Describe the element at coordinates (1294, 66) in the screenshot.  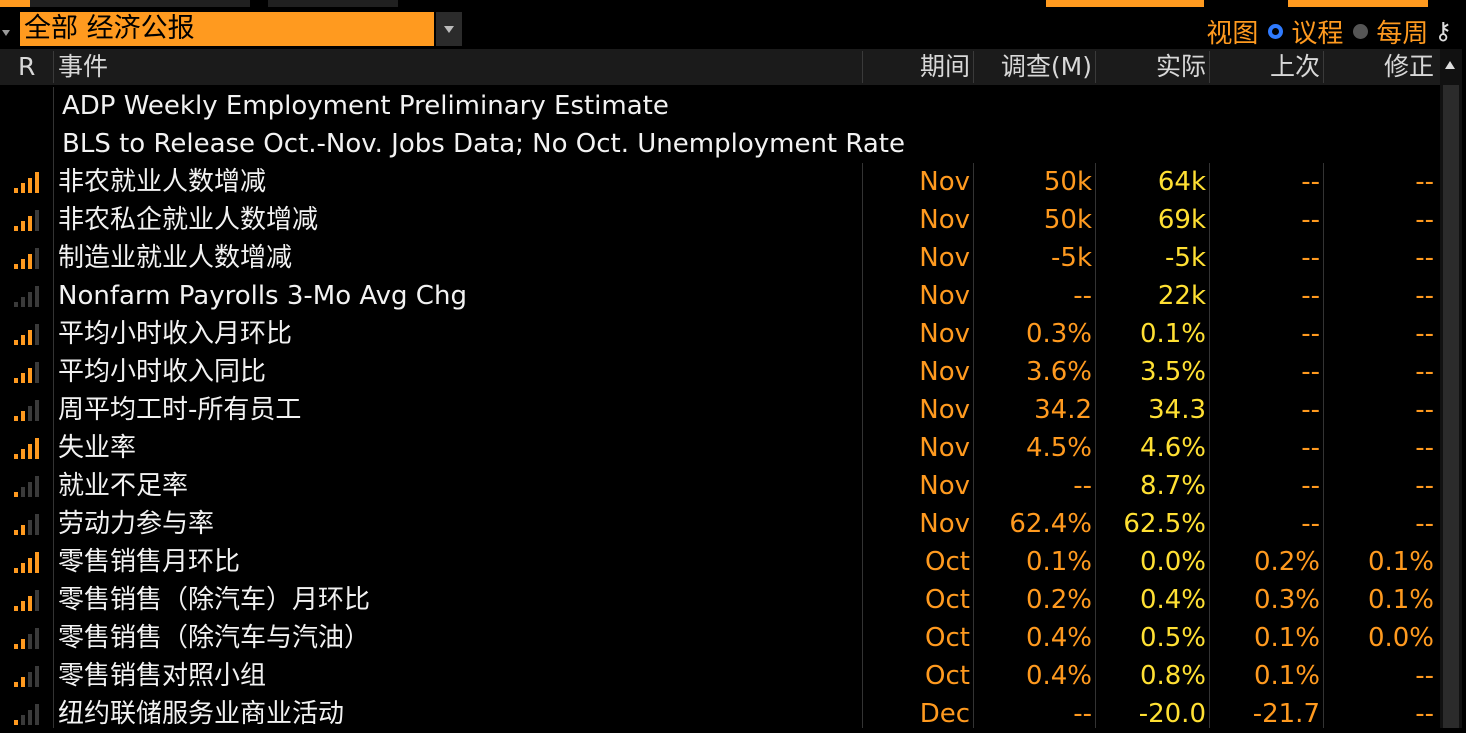
I see `column-header-prior: 上次` at that location.